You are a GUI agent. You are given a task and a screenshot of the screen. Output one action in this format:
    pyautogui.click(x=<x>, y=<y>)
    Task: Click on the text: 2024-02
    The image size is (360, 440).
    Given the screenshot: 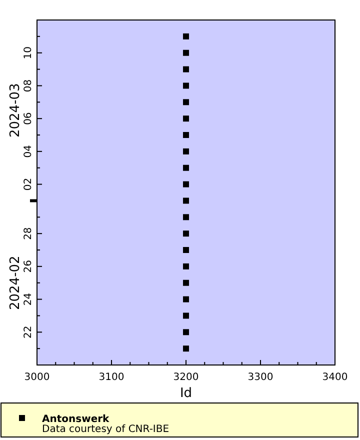 What is the action you would take?
    pyautogui.click(x=15, y=283)
    